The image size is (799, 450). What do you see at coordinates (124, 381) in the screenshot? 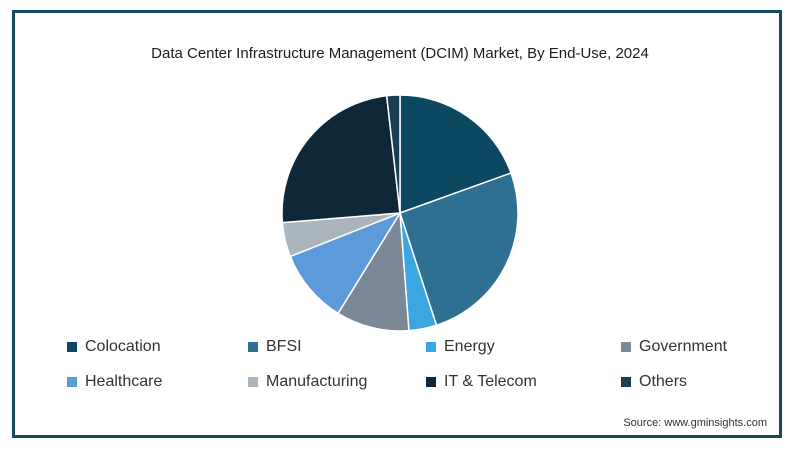
I see `legend-label: Healthcare` at bounding box center [124, 381].